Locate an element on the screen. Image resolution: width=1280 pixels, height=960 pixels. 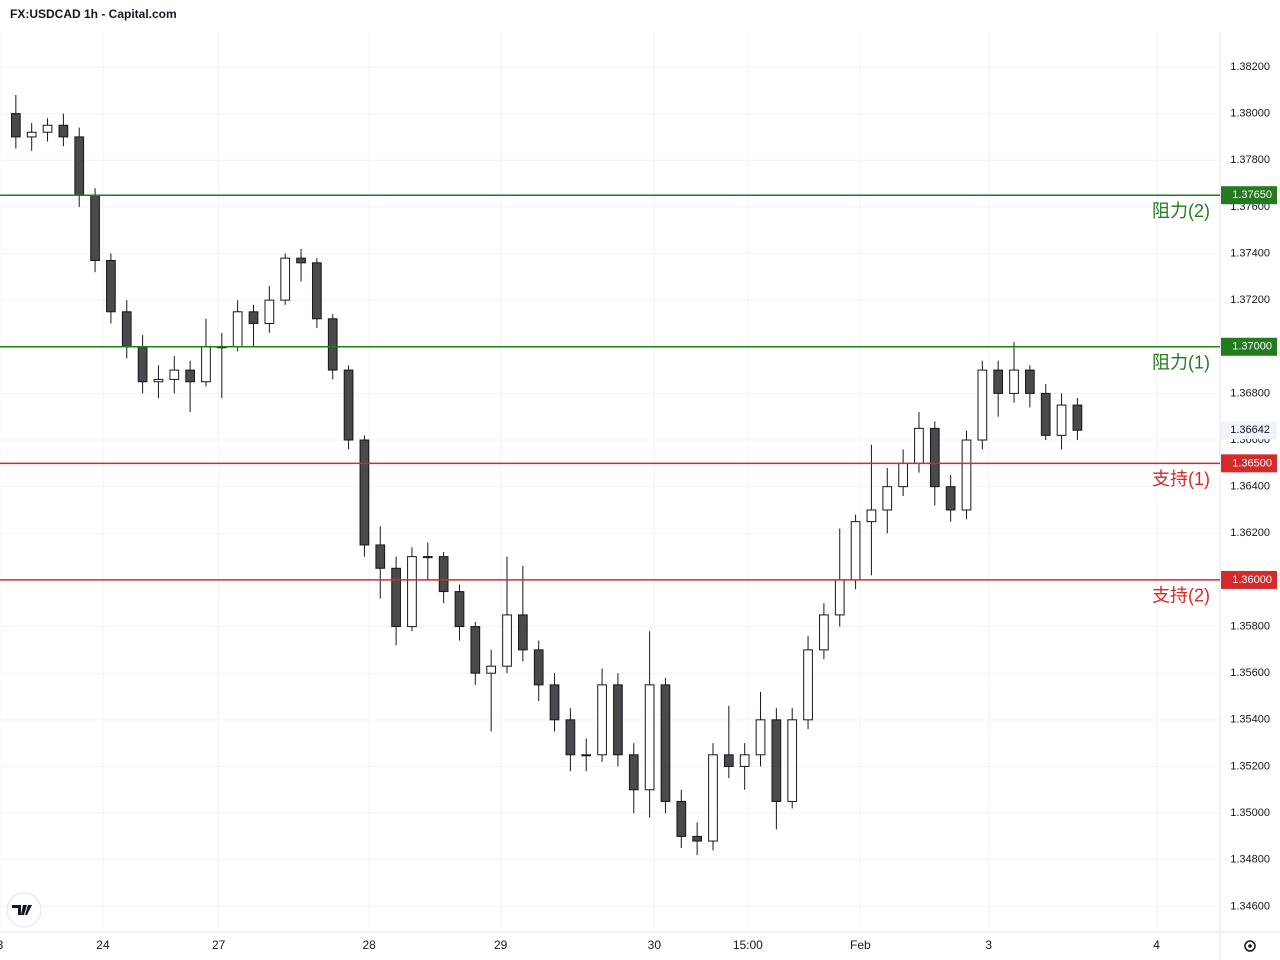
last-price-label: 1.36642 is located at coordinates (1250, 430).